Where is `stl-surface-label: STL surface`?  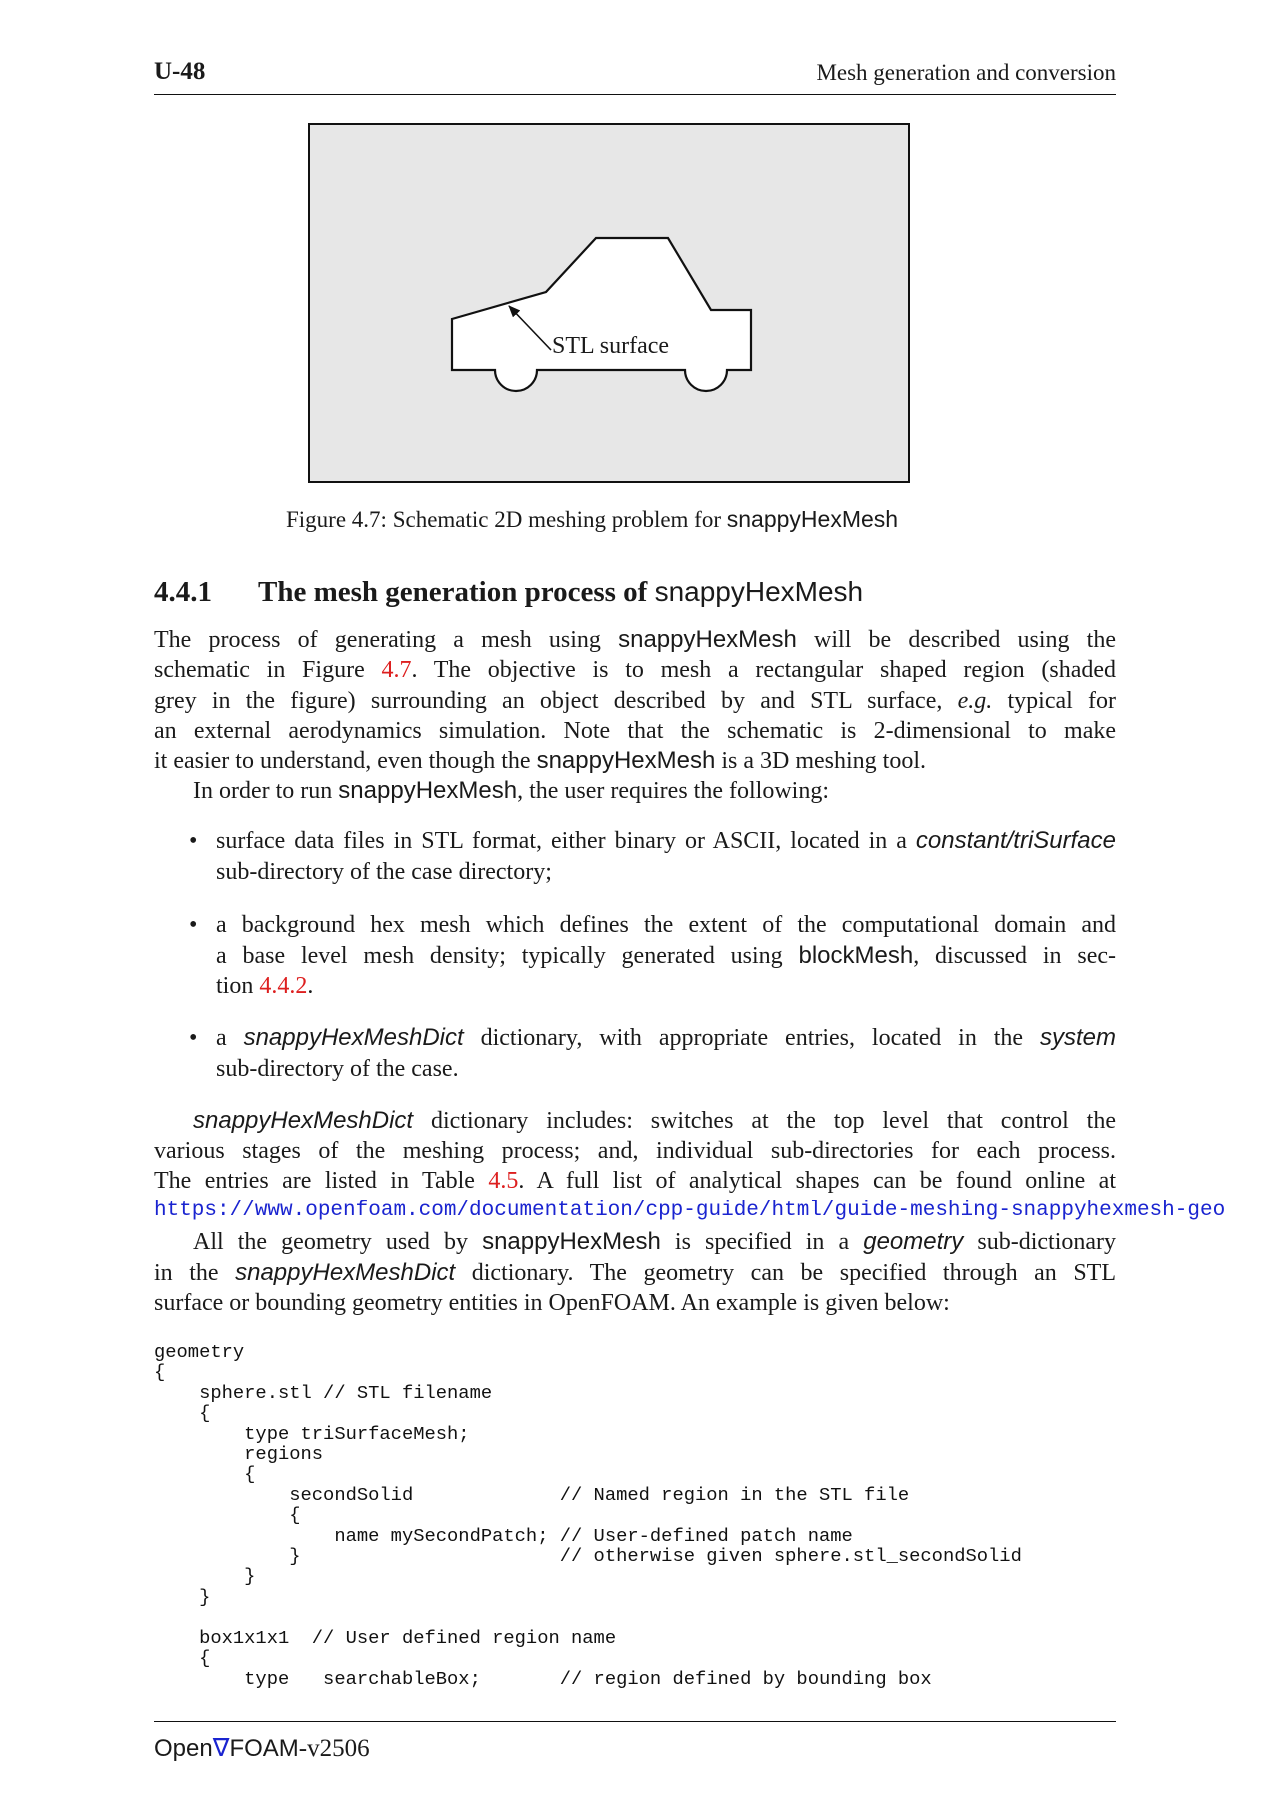 stl-surface-label: STL surface is located at coordinates (611, 346).